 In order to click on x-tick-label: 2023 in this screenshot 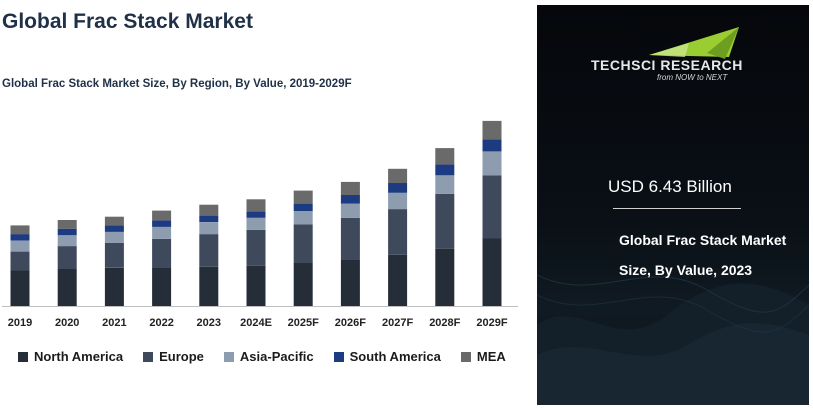, I will do `click(209, 323)`.